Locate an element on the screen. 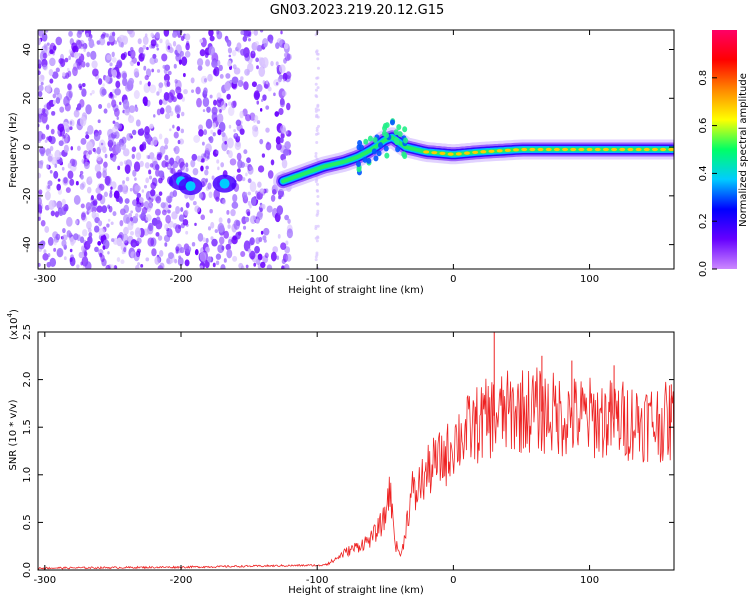  snr-y-tick-label: 1.0 is located at coordinates (27, 475).